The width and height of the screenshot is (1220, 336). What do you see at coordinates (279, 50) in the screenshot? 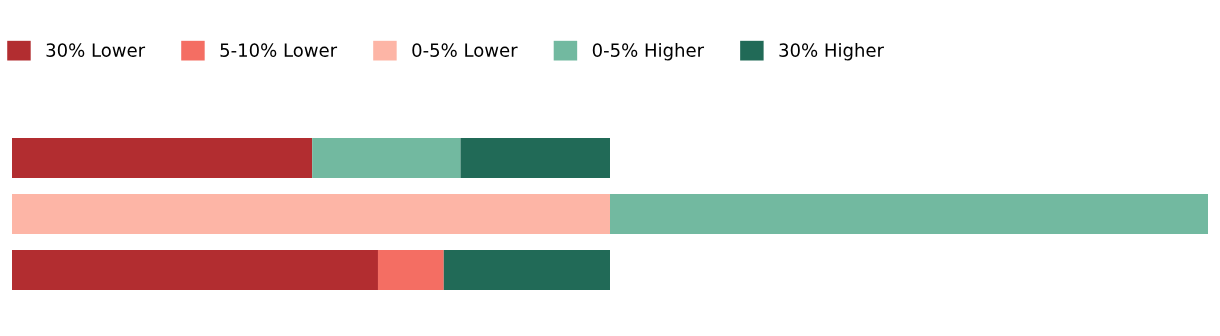
I see `legend-label: 5-10% Lower` at bounding box center [279, 50].